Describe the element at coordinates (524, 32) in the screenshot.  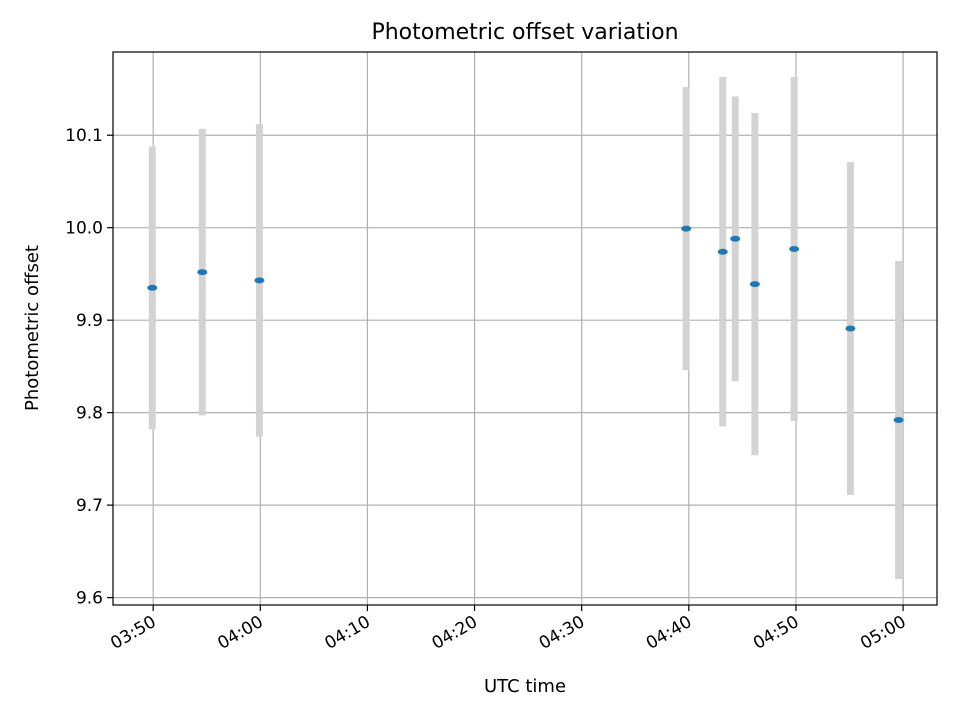
I see `chart-title: Photometric offset variation` at that location.